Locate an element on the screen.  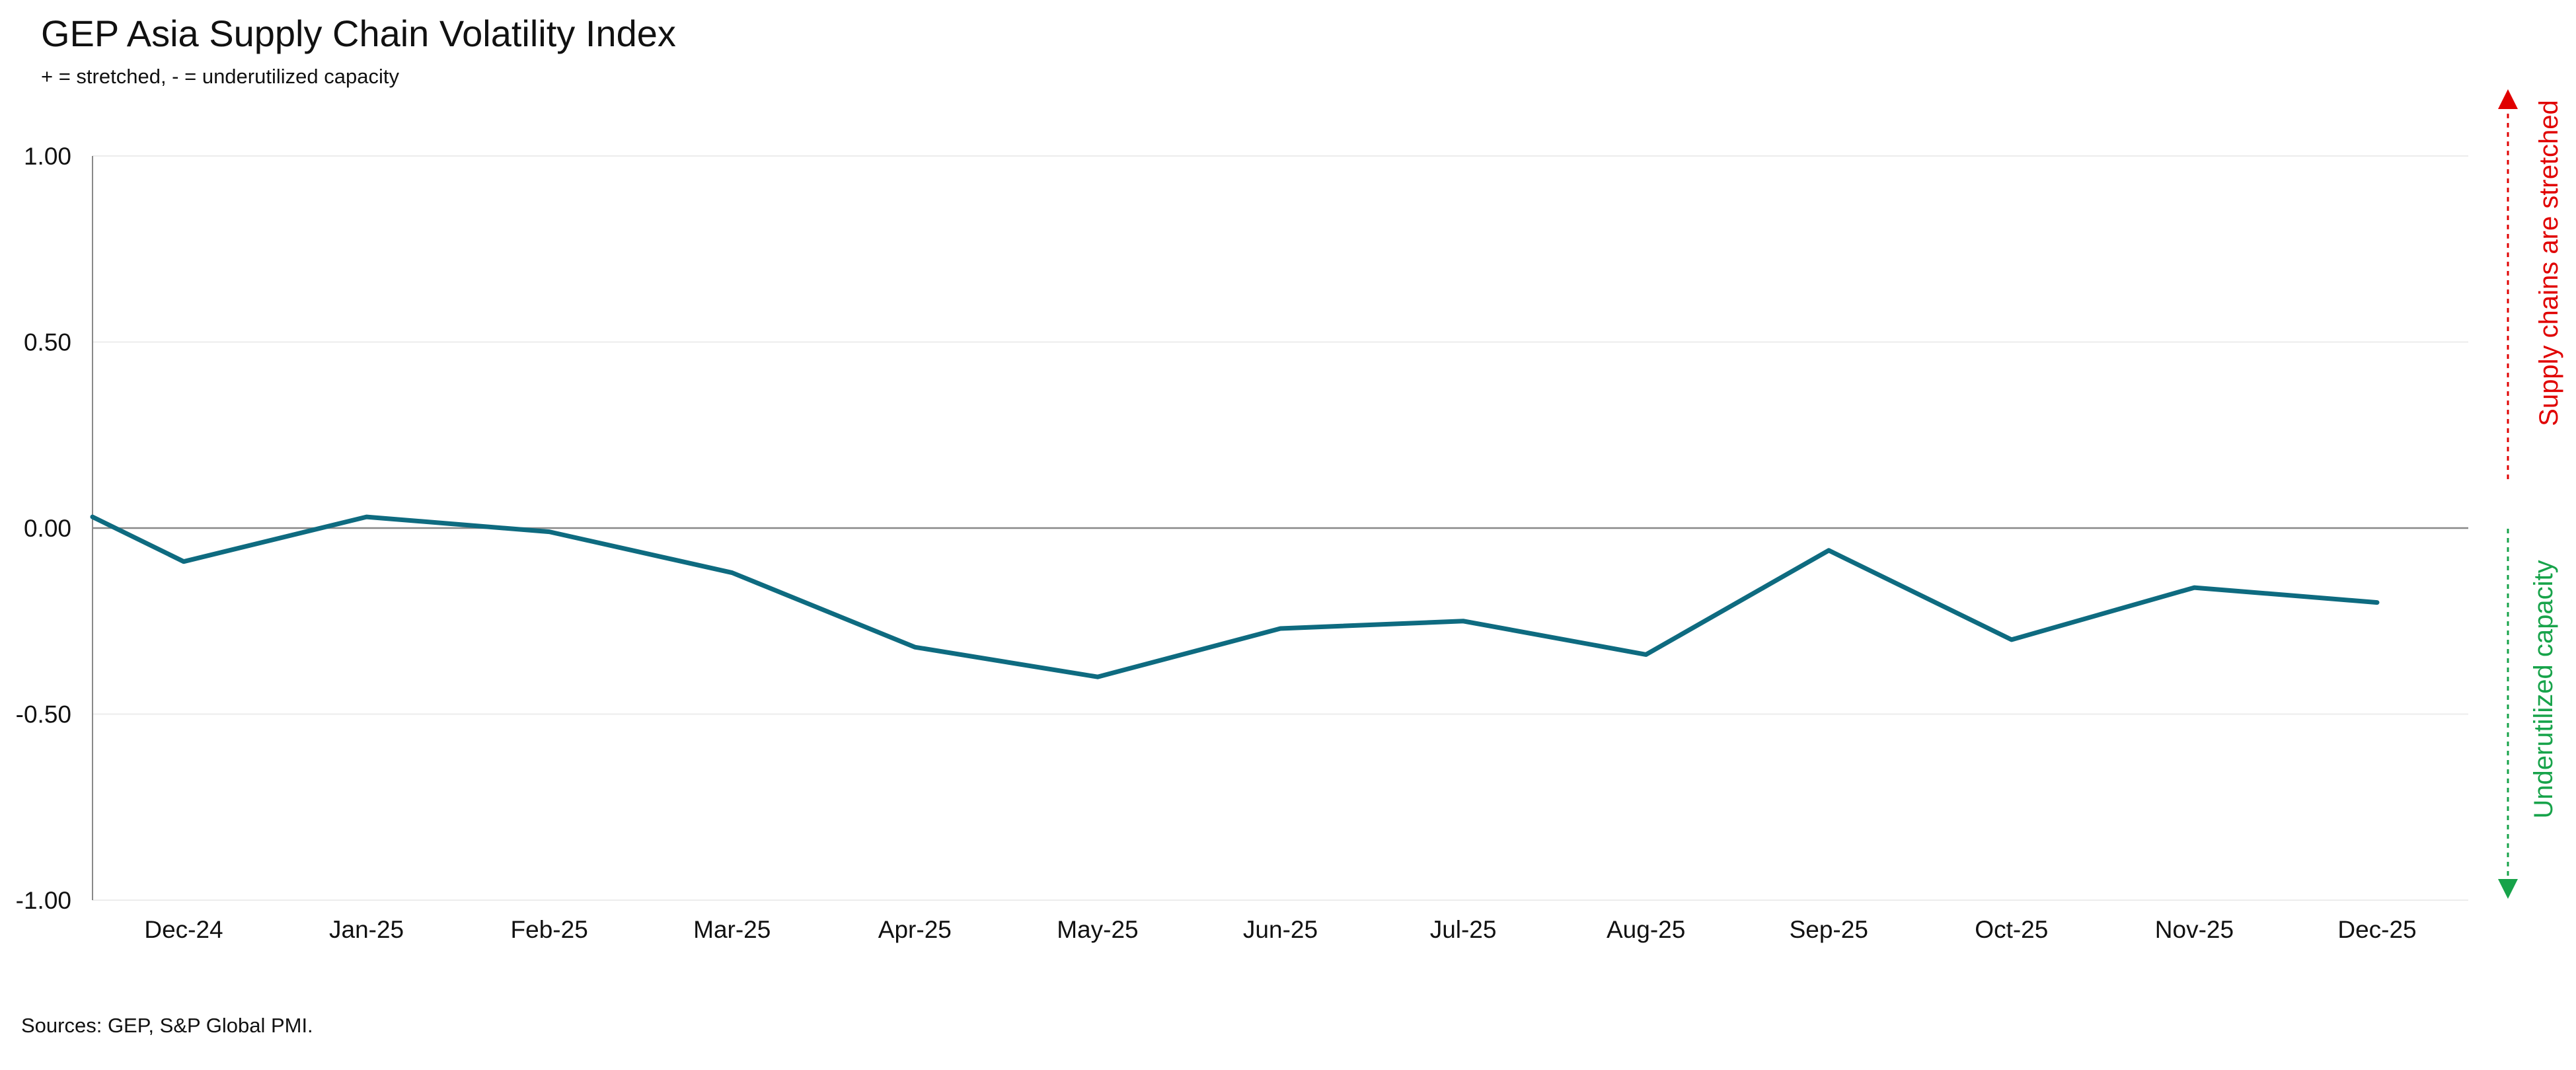
x-tick-label: Jul-25 is located at coordinates (1463, 929).